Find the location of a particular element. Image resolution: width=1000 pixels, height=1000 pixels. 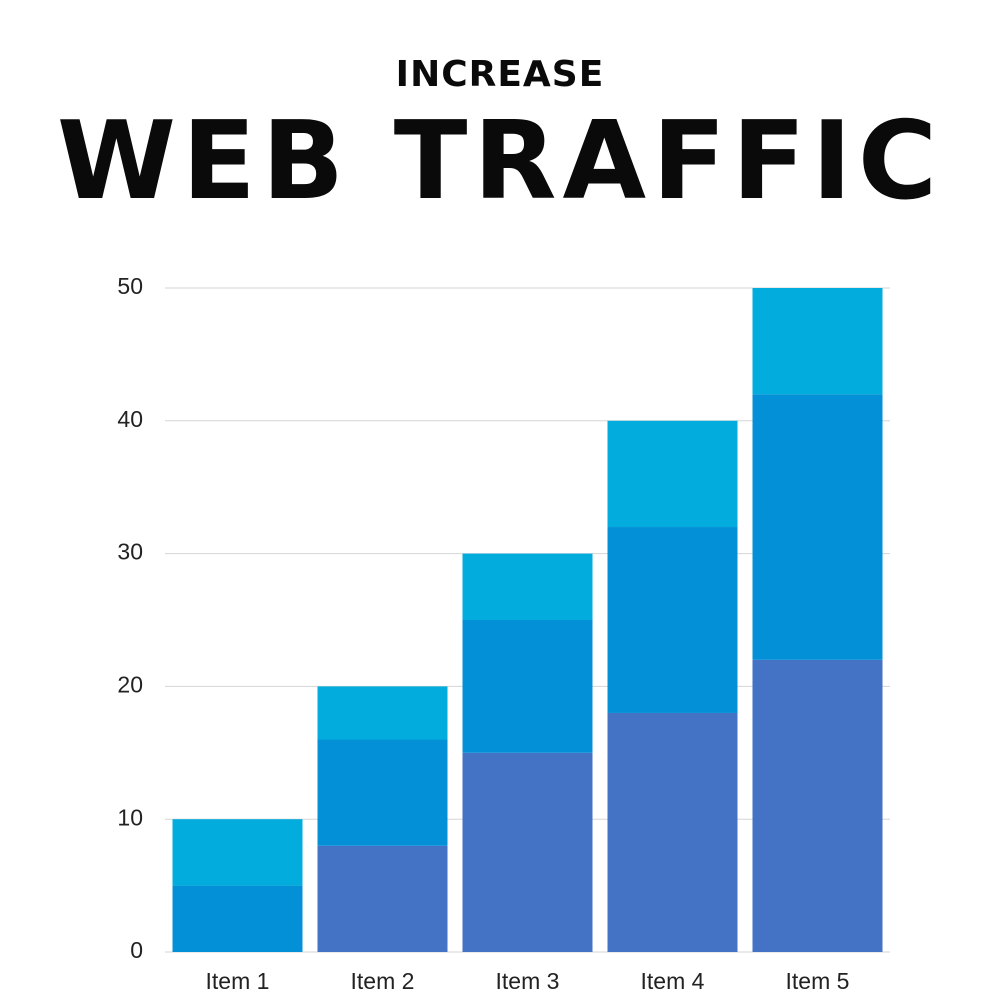

x-tick-label: Item 2 is located at coordinates (383, 981).